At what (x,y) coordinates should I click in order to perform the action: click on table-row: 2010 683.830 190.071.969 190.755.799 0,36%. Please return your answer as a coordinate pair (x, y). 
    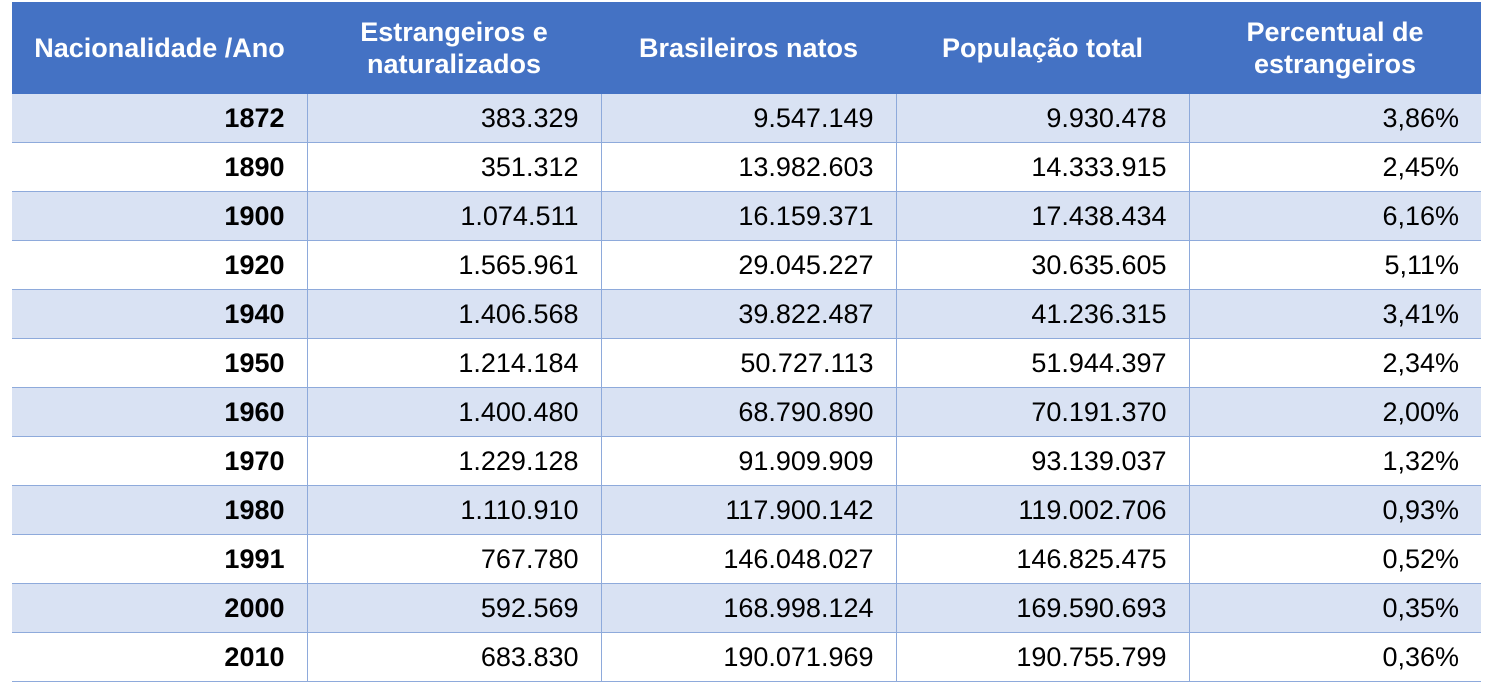
    Looking at the image, I should click on (746, 657).